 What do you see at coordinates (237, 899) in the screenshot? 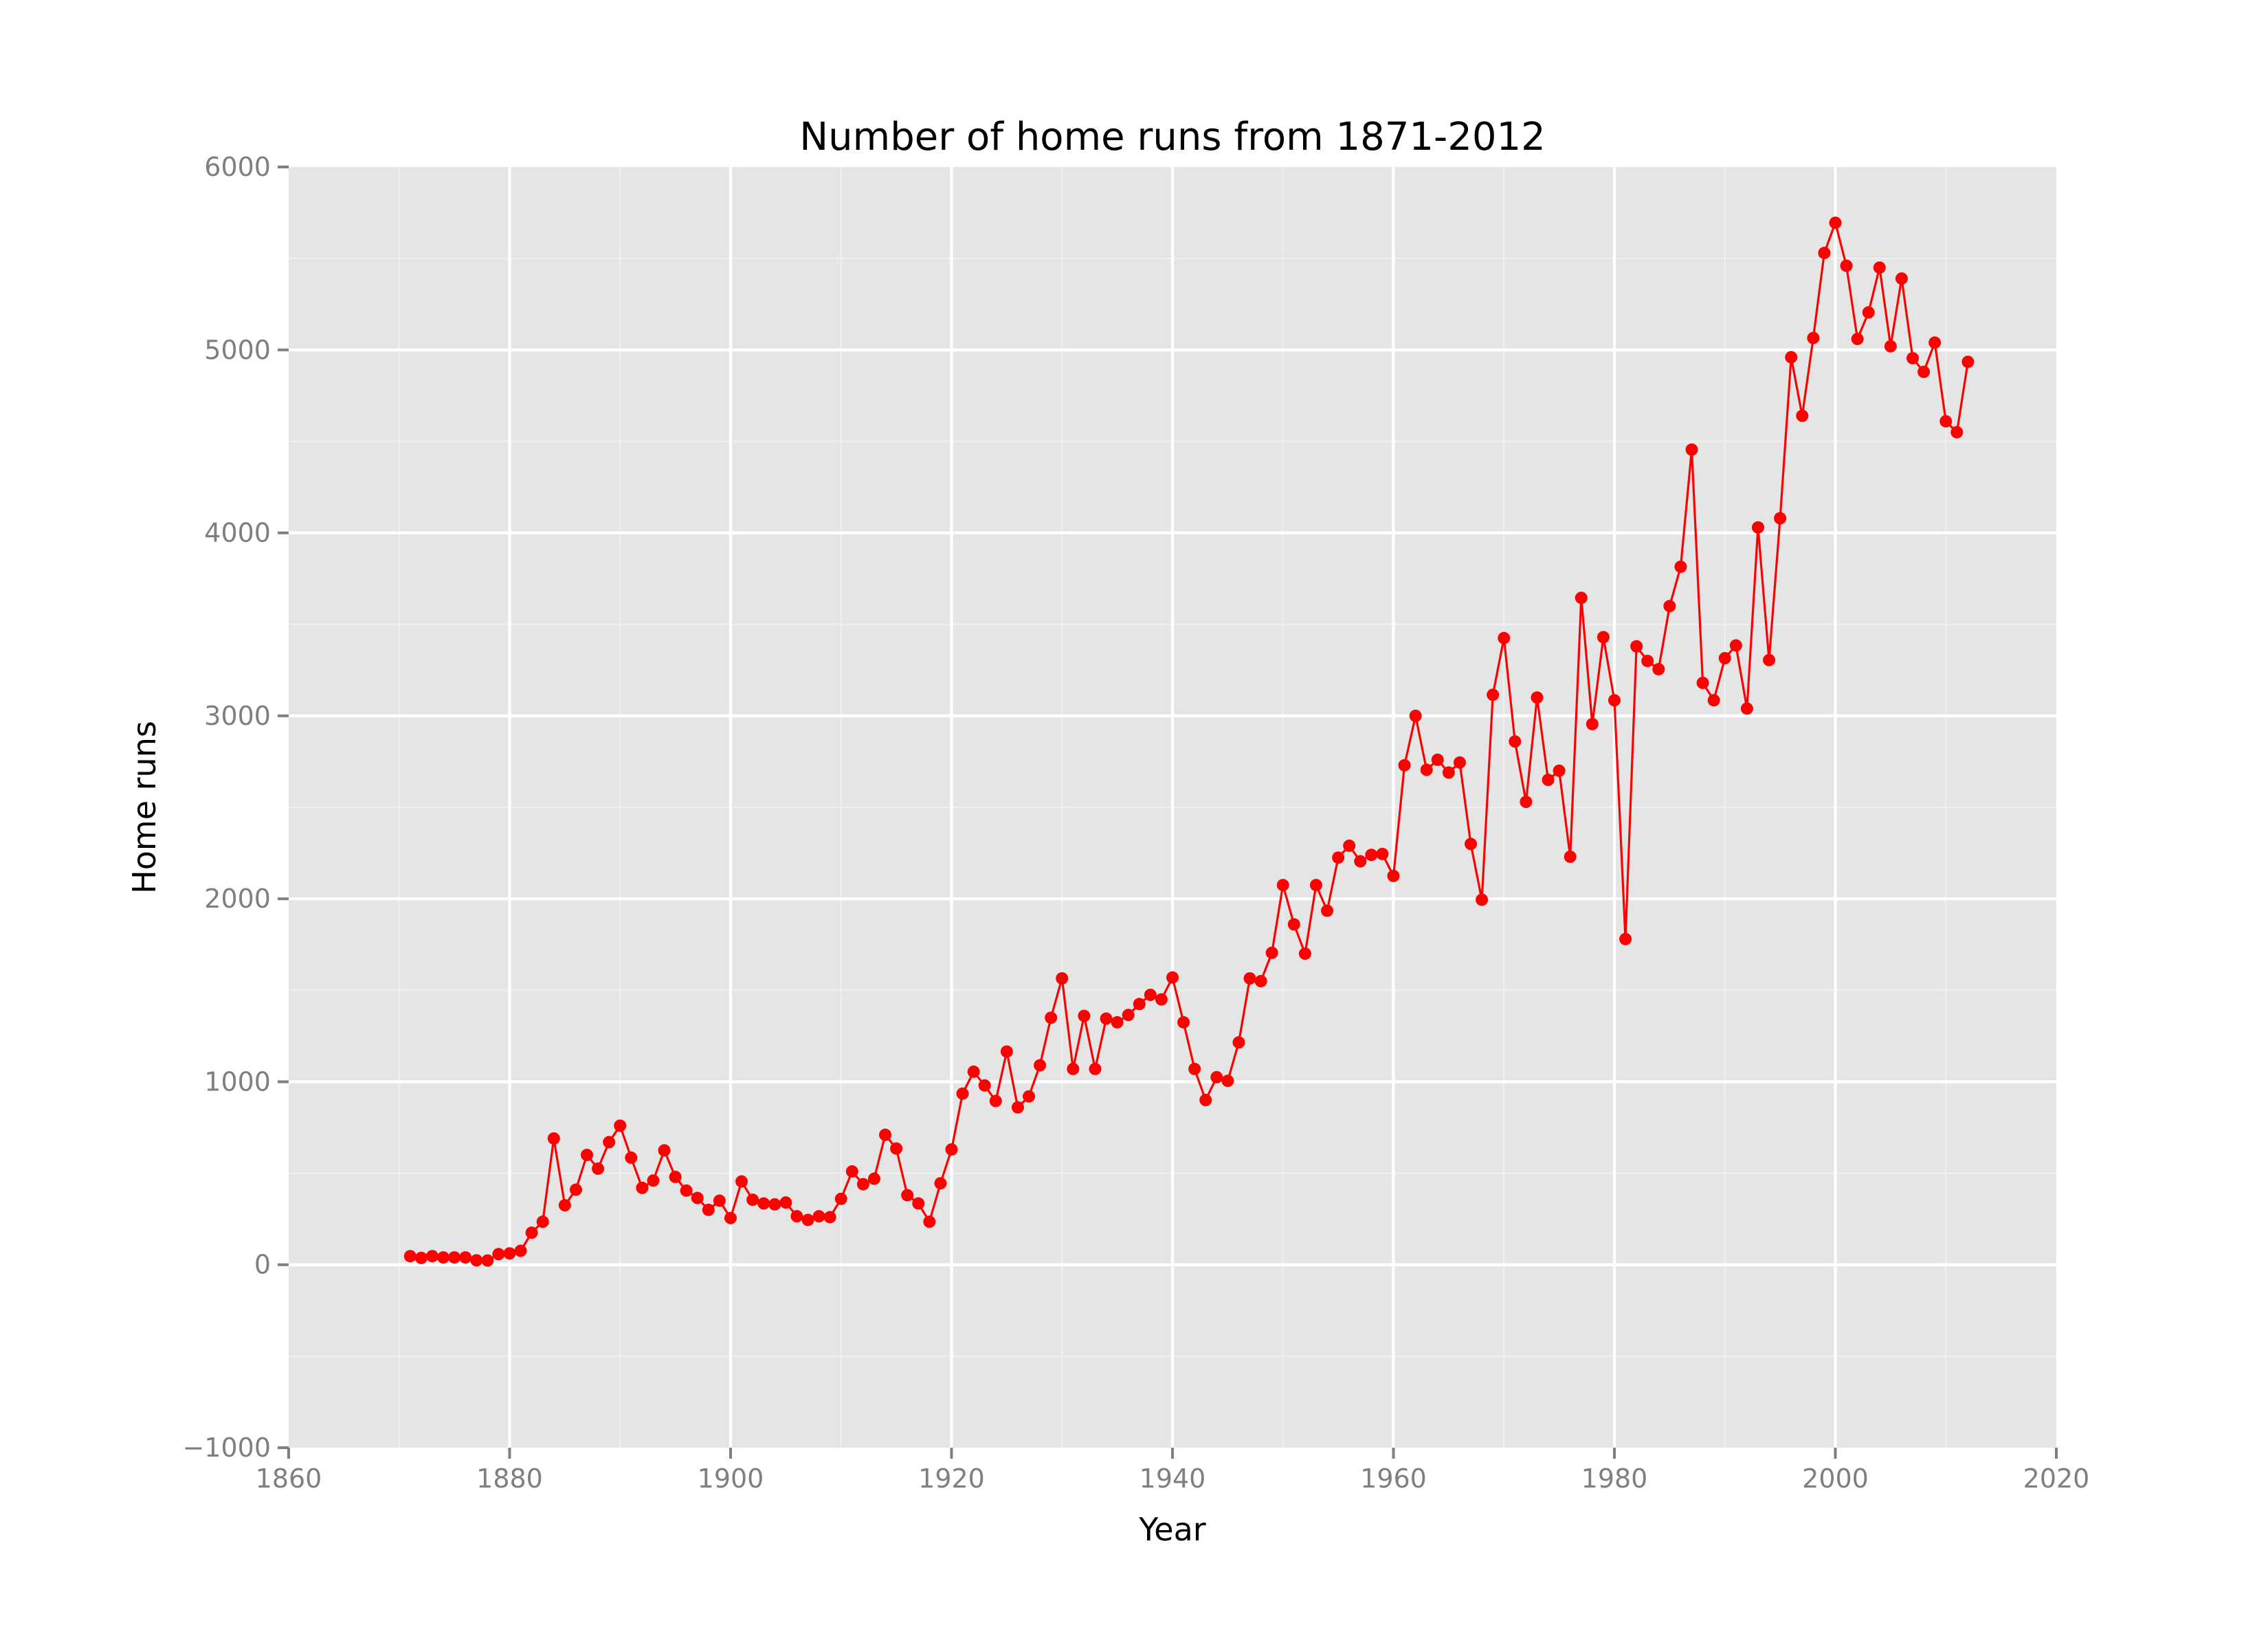
I see `y-tick-label: 2000` at bounding box center [237, 899].